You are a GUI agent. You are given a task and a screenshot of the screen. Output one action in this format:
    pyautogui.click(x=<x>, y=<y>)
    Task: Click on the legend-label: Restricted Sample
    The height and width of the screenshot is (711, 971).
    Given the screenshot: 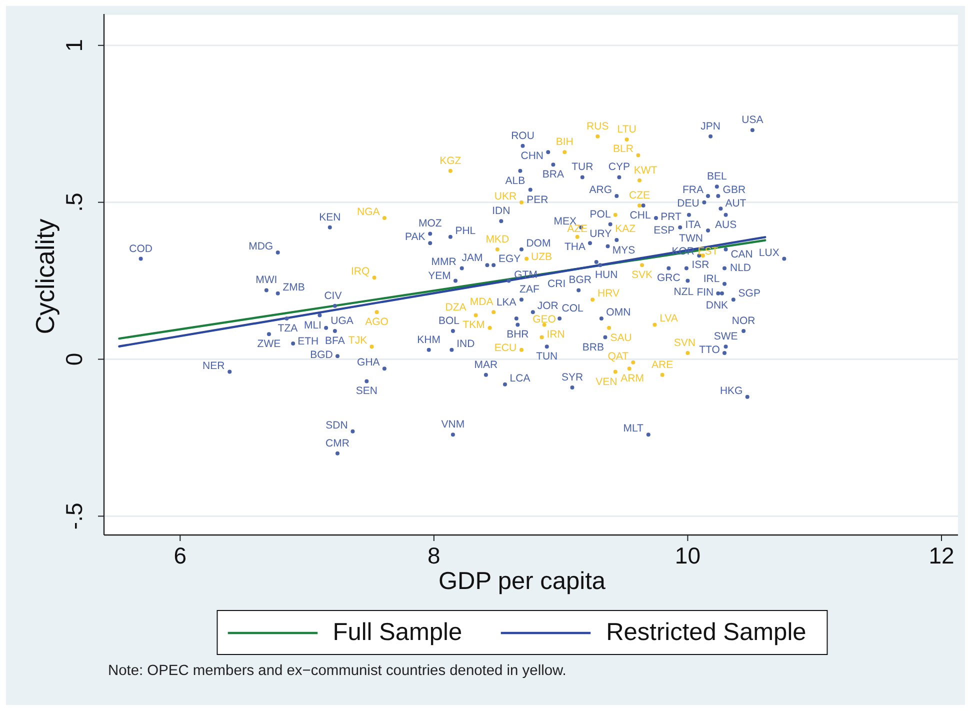 What is the action you would take?
    pyautogui.click(x=706, y=632)
    